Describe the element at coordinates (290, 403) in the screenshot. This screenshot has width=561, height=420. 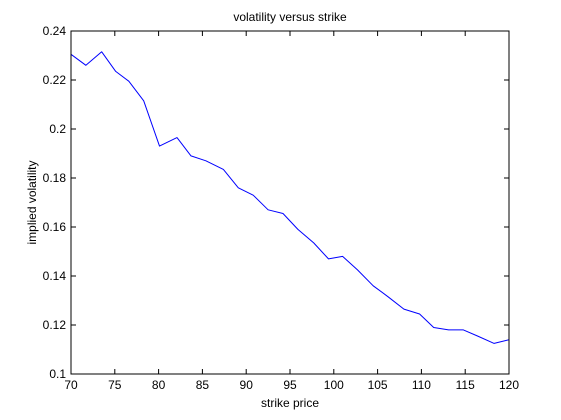
I see `x-axis-label: strike price` at that location.